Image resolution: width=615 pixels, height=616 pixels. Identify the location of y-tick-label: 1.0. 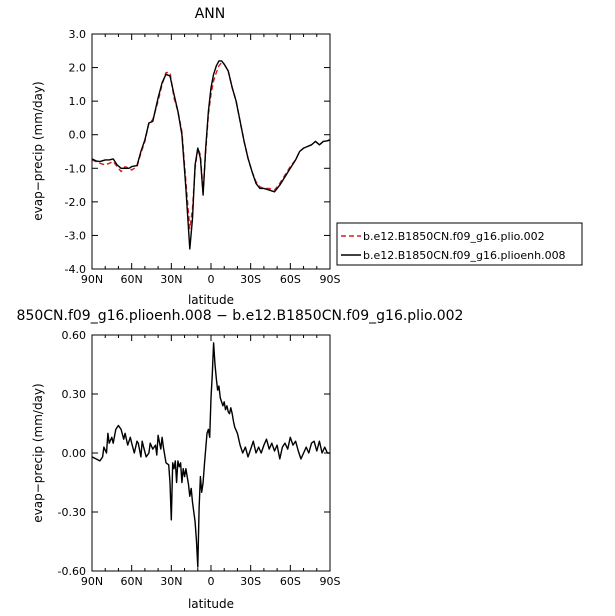
(78, 101).